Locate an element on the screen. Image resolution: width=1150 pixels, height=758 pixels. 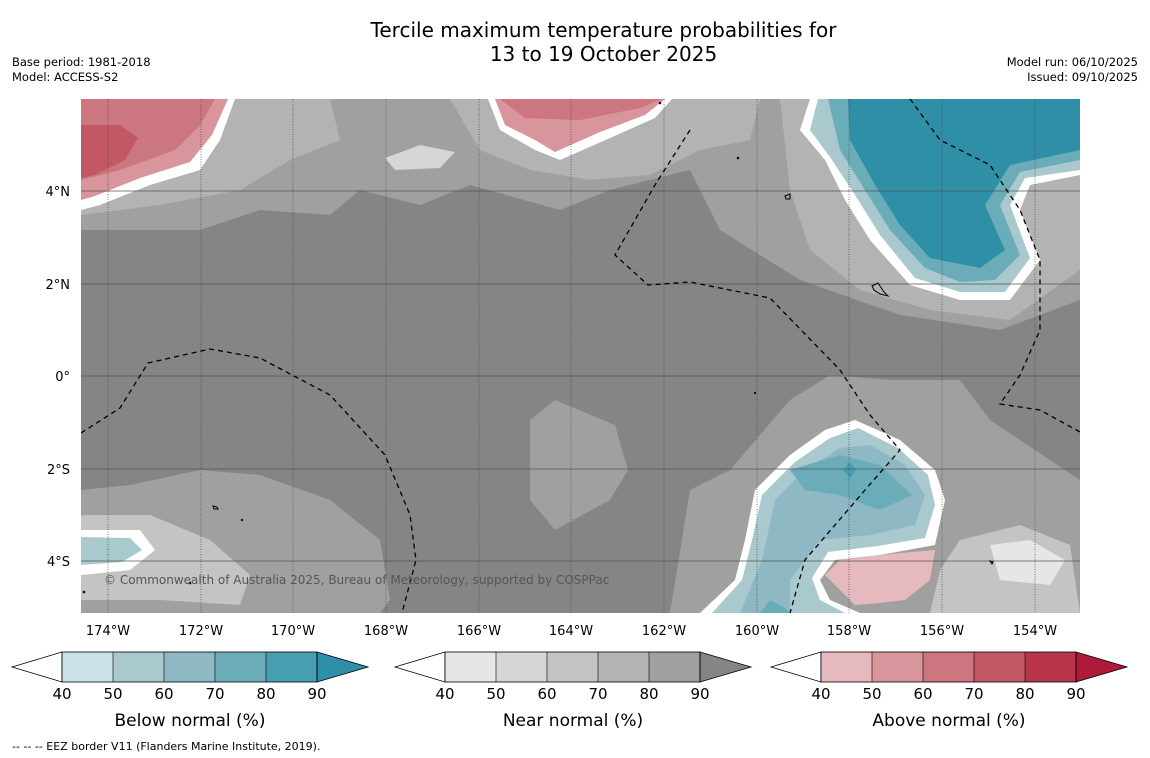
lat-label-4s: 4°S is located at coordinates (58, 562).